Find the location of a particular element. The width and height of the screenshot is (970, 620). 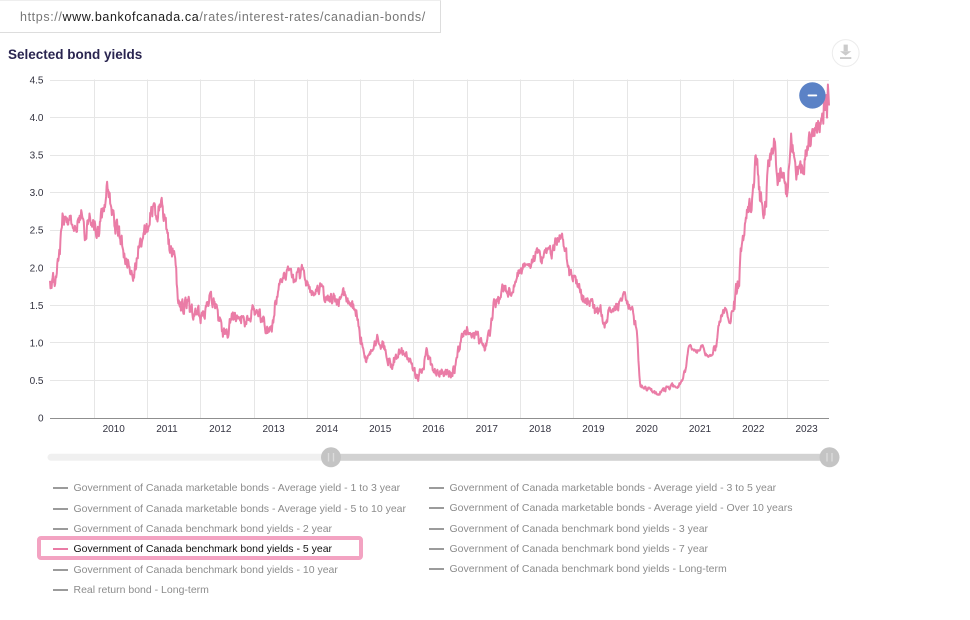

svg-text: 0 is located at coordinates (41, 419).